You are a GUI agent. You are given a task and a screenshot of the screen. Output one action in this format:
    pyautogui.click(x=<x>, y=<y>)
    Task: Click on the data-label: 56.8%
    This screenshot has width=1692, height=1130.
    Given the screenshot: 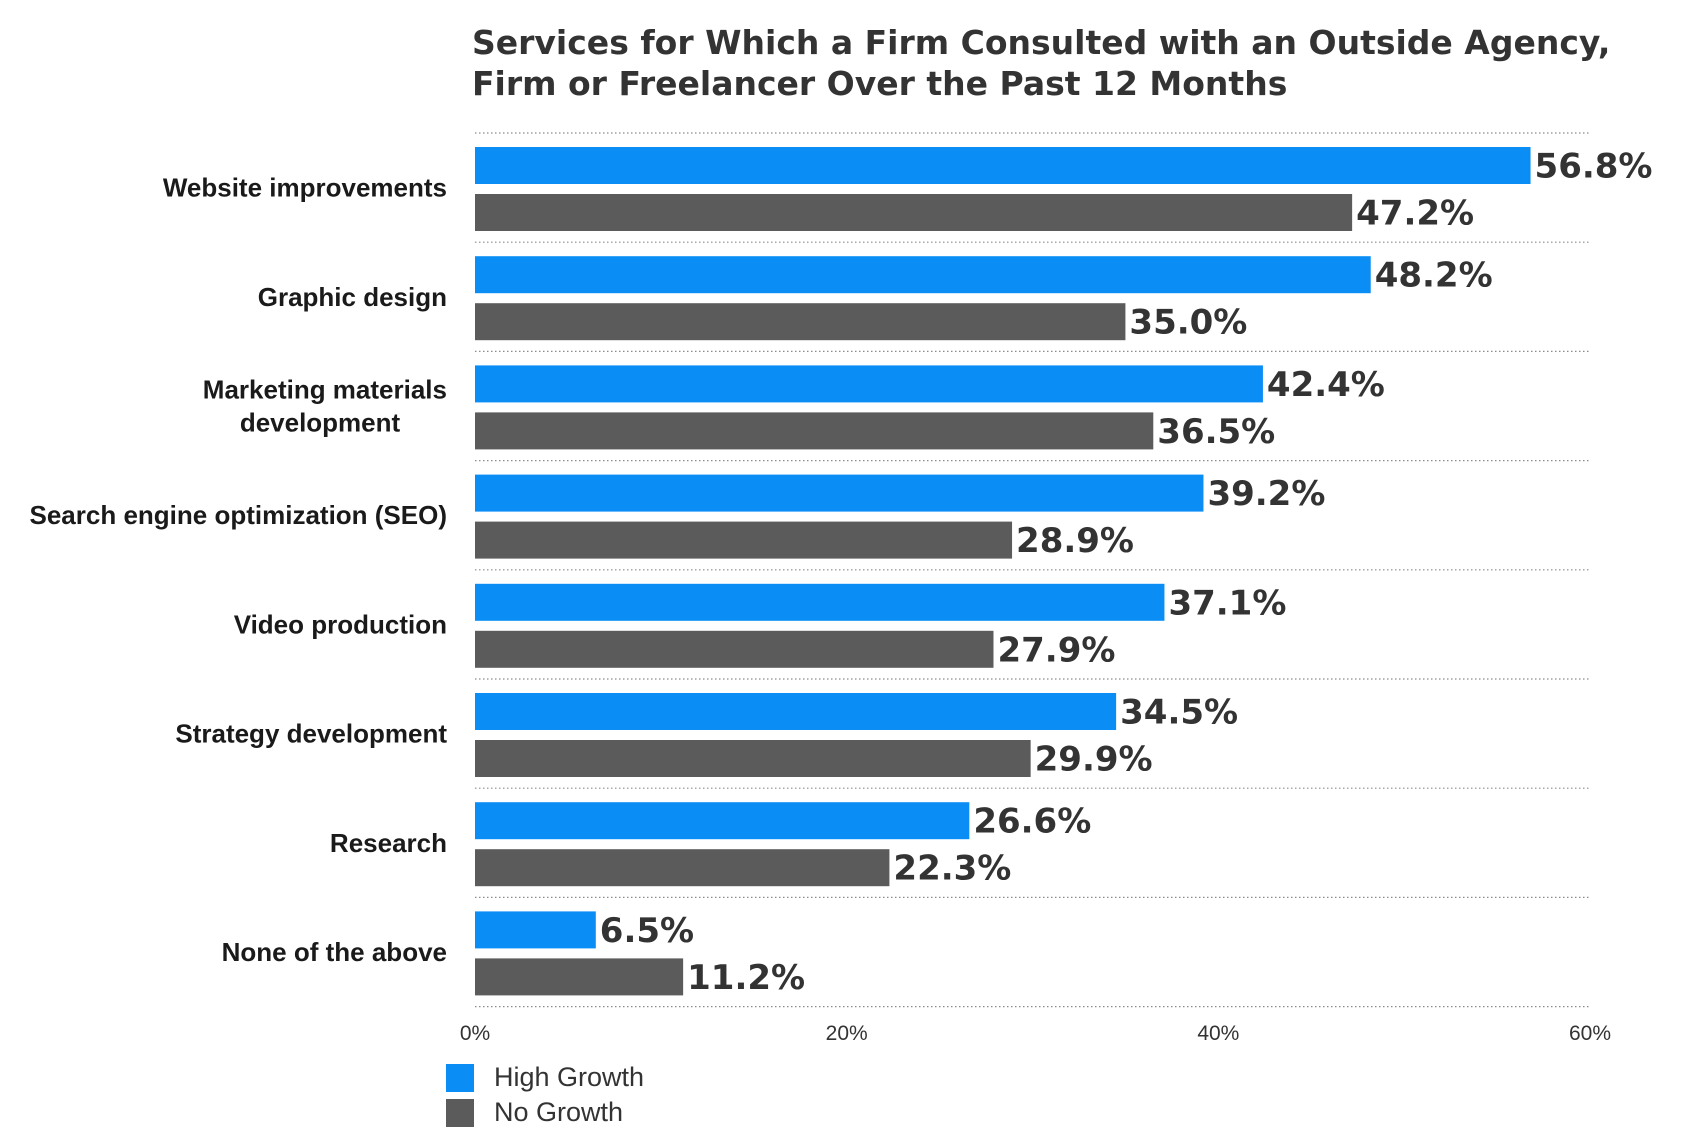 What is the action you would take?
    pyautogui.click(x=1594, y=167)
    